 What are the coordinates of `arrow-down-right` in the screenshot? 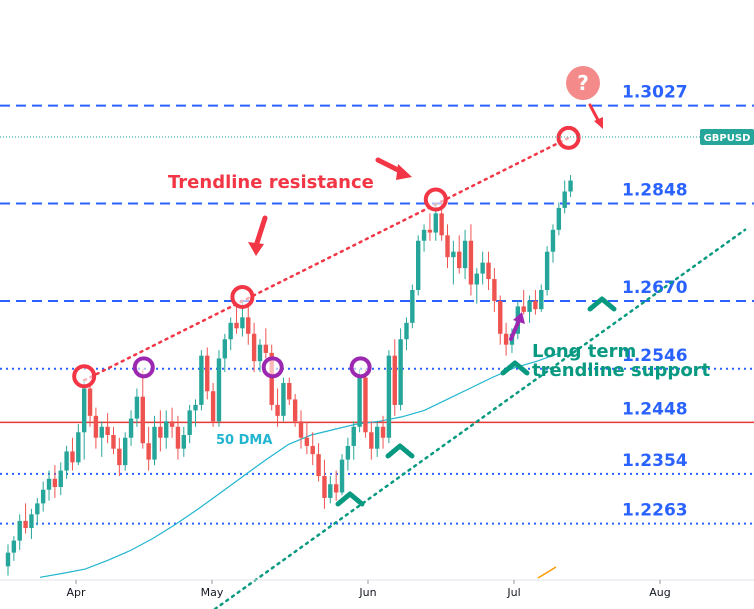 It's located at (595, 116).